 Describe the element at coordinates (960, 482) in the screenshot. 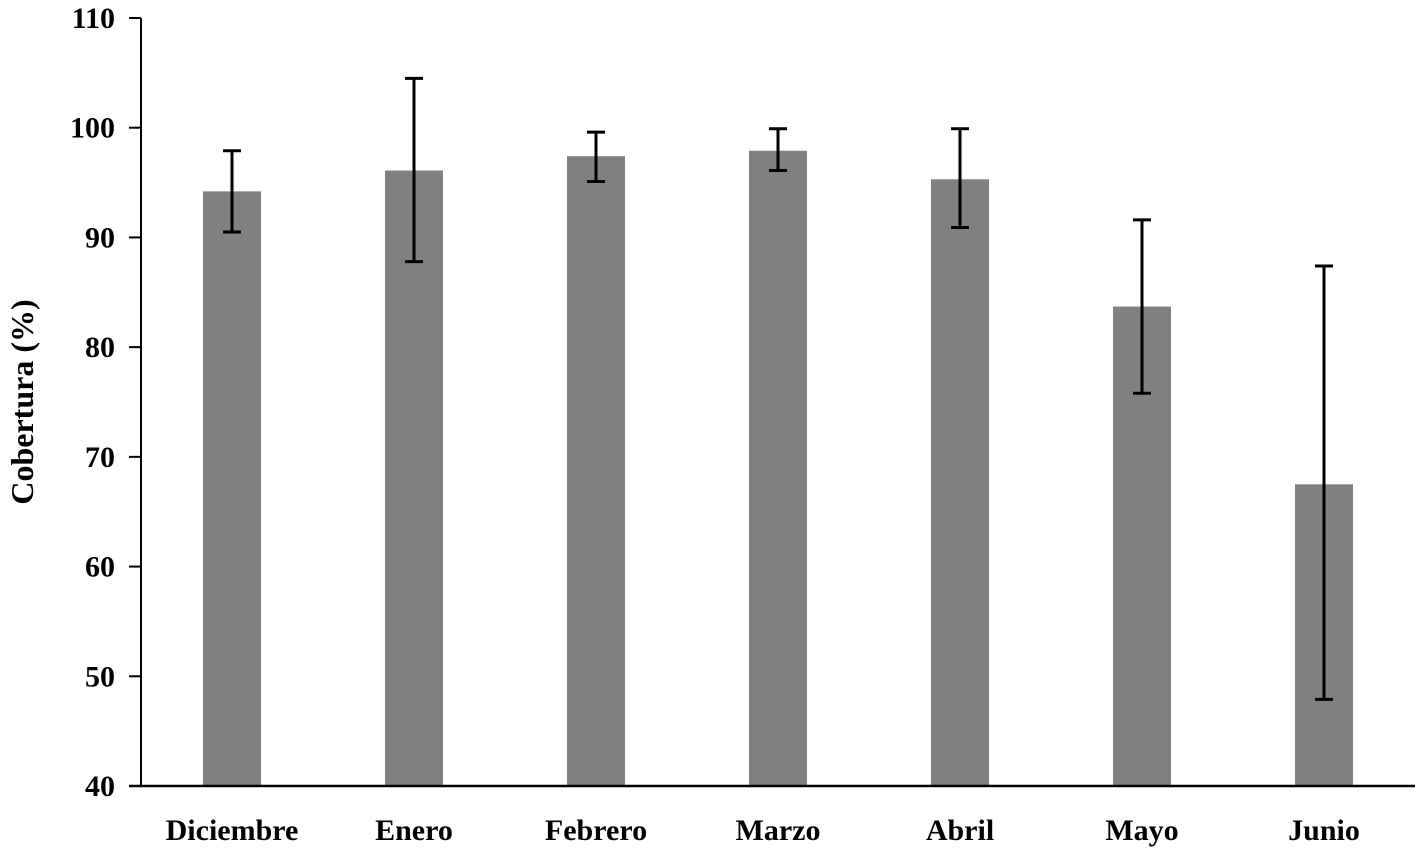

I see `bar-abril` at that location.